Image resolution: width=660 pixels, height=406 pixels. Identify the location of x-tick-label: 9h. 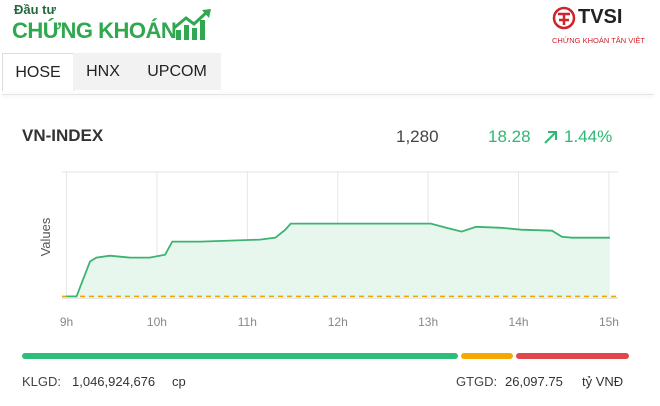
(66, 322).